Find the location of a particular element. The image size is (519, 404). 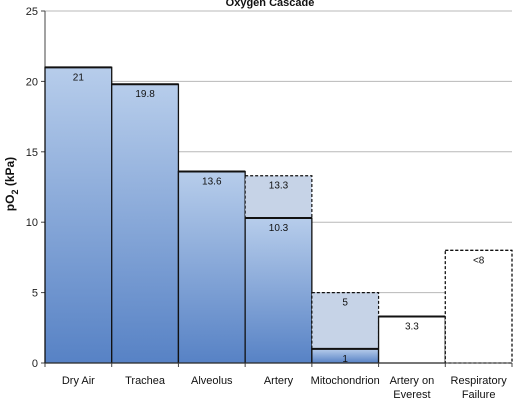

x-tick-label-line: Alveolus is located at coordinates (212, 381).